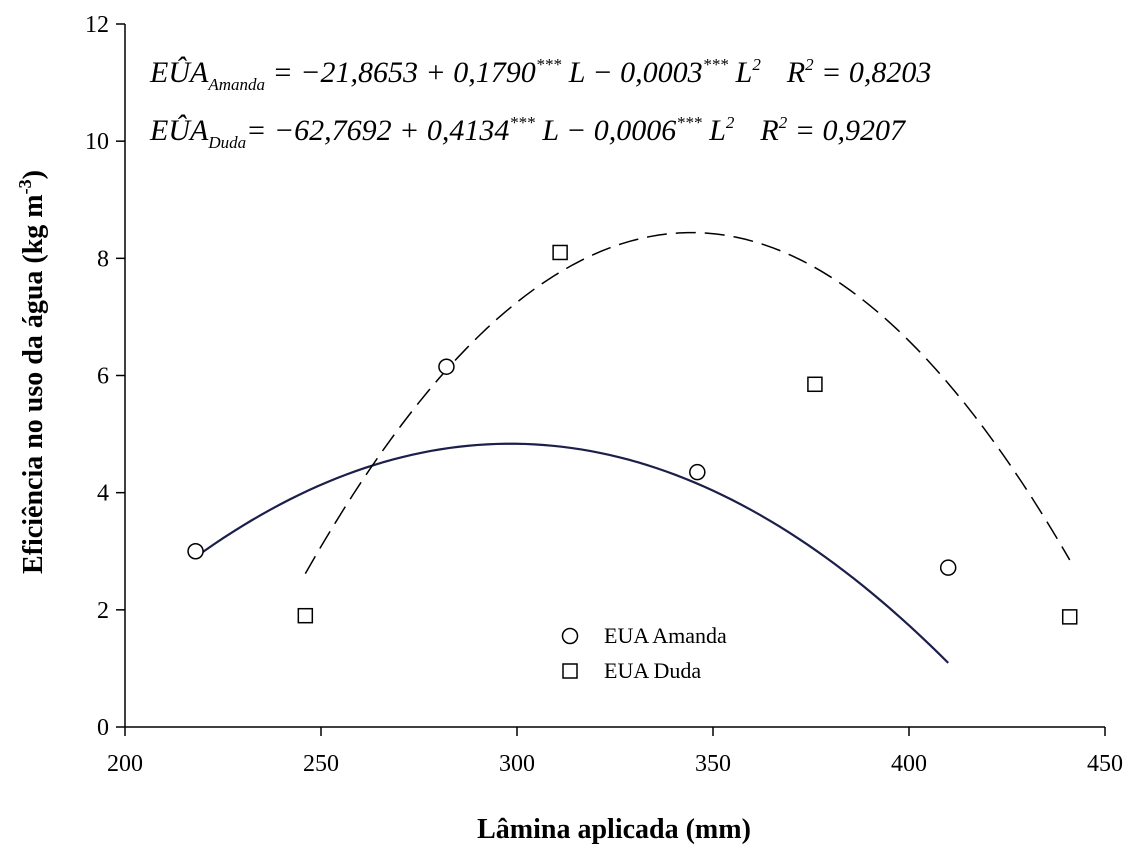  What do you see at coordinates (32, 372) in the screenshot?
I see `y-axis-title: Eficiência no uso da água (kg m-3)` at bounding box center [32, 372].